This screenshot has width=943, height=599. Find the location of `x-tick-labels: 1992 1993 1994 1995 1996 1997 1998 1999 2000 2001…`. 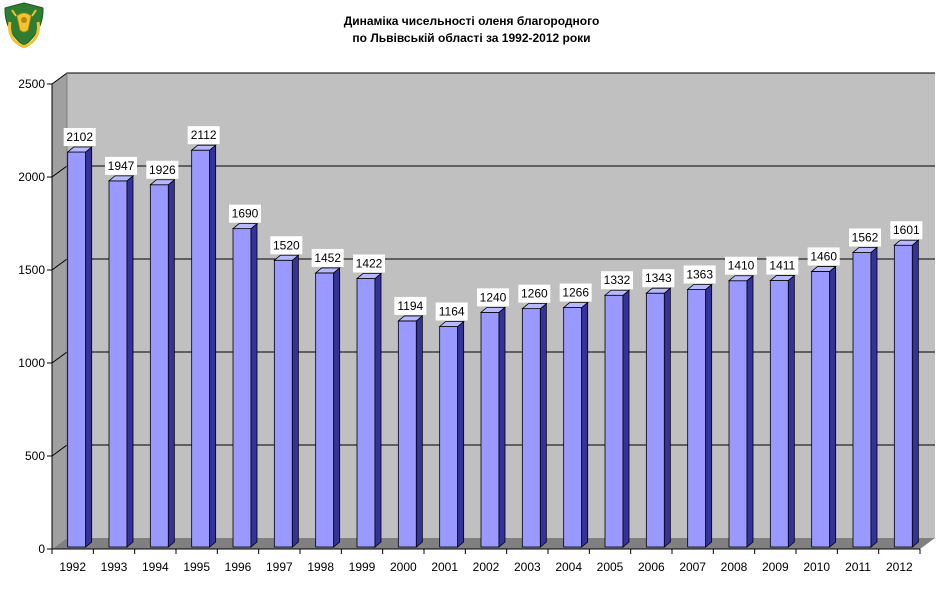

x-tick-labels: 1992 1993 1994 1995 1996 1997 1998 1999 2000 2001… is located at coordinates (486, 567).